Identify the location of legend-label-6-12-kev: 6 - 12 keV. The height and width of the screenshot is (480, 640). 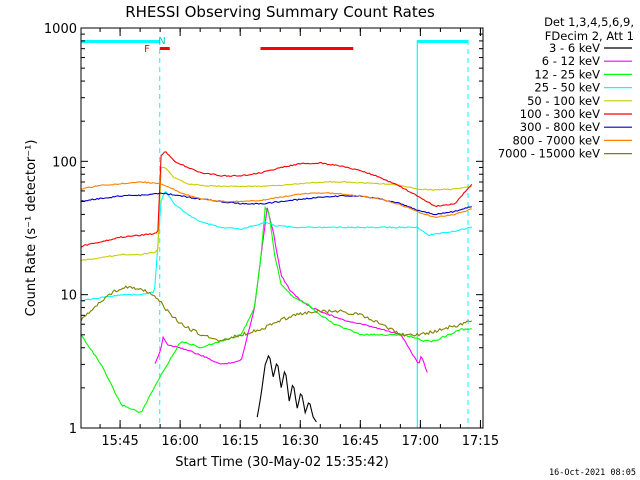
(571, 61).